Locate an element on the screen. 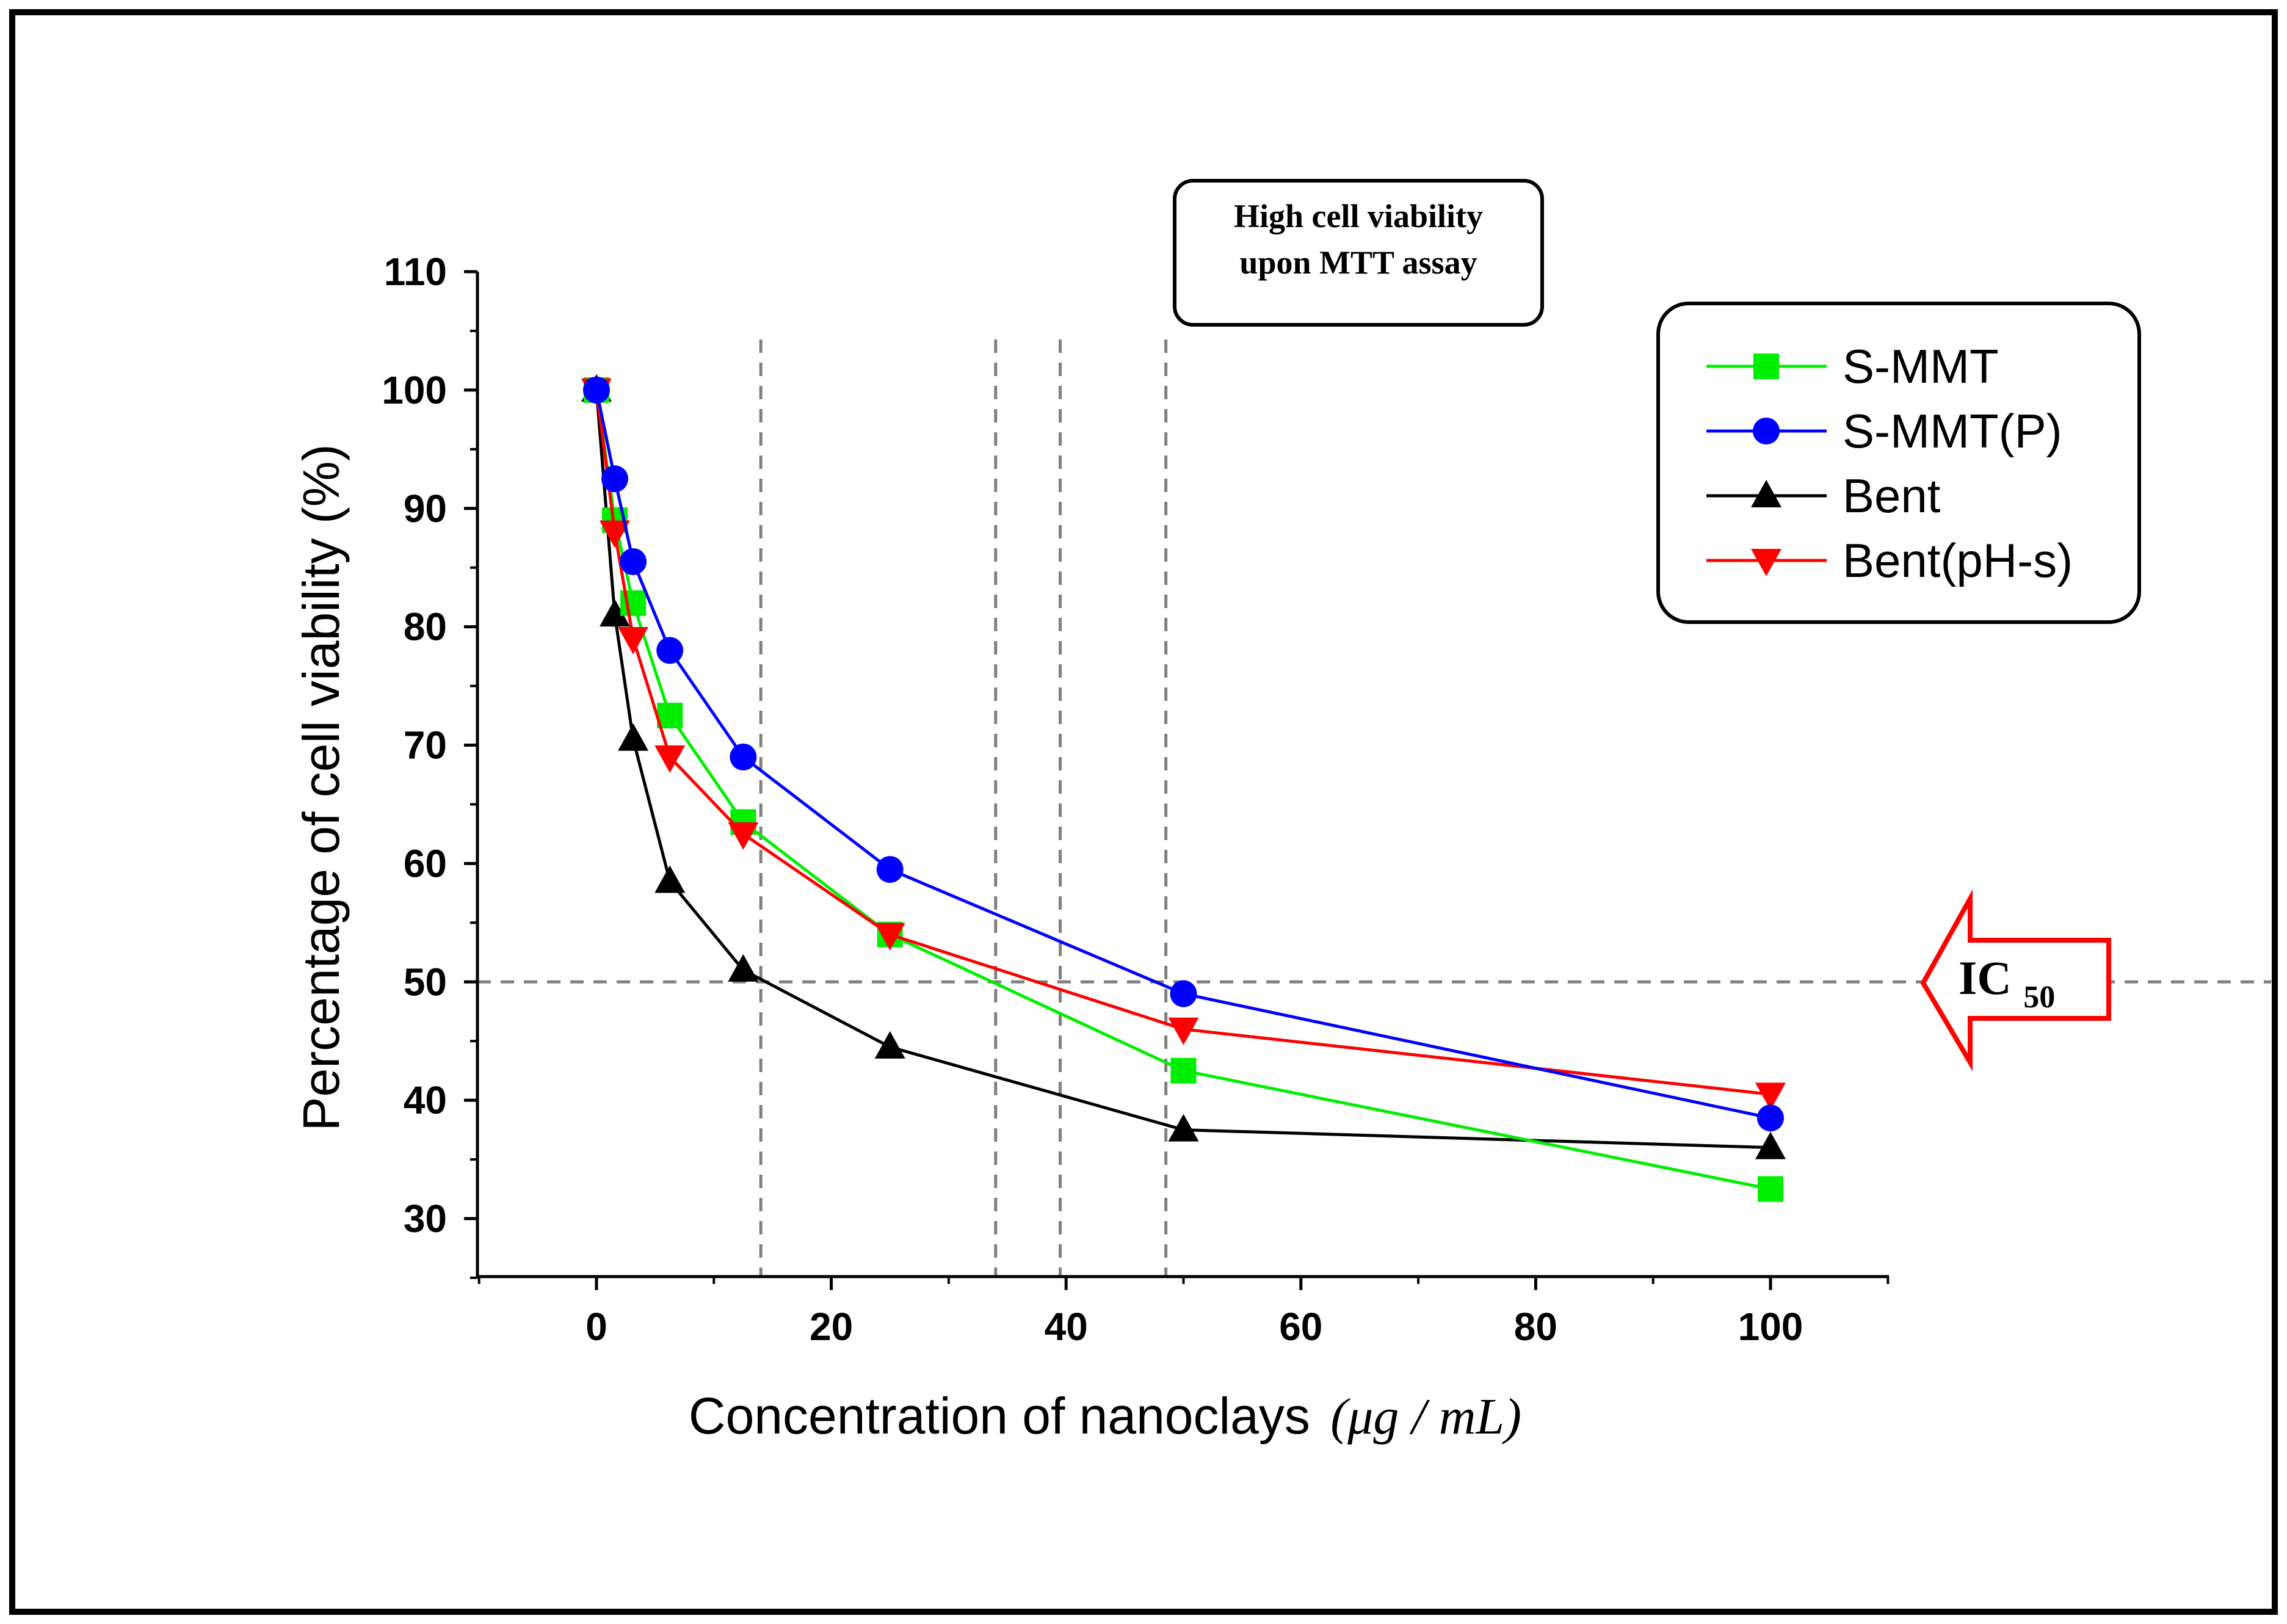 Image resolution: width=2287 pixels, height=1624 pixels. annotation-box: High cell viability upon MTT assay is located at coordinates (1358, 253).